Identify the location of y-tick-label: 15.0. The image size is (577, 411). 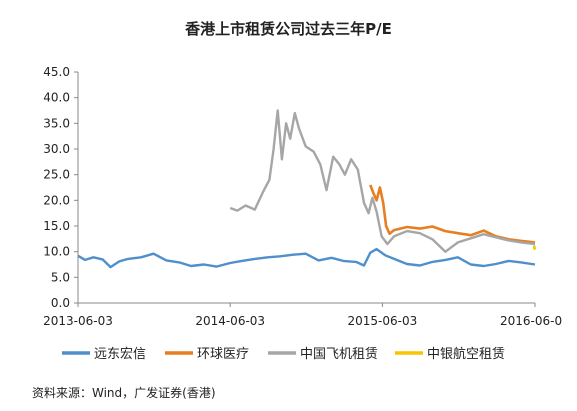
(56, 226).